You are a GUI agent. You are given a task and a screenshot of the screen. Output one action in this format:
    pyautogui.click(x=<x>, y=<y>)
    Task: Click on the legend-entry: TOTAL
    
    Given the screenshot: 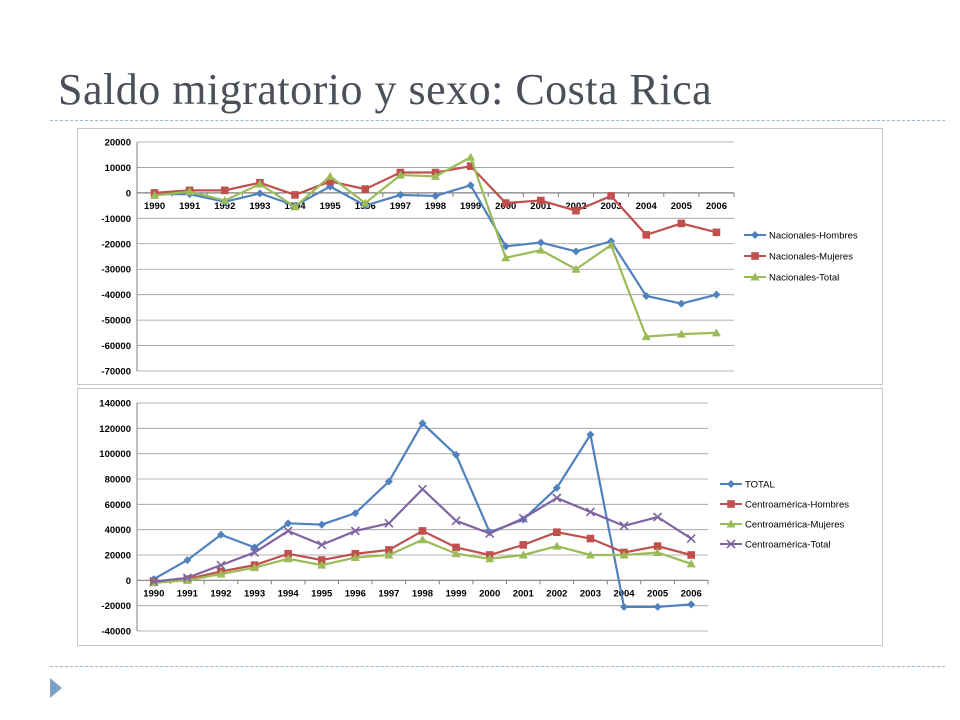 What is the action you would take?
    pyautogui.click(x=747, y=485)
    